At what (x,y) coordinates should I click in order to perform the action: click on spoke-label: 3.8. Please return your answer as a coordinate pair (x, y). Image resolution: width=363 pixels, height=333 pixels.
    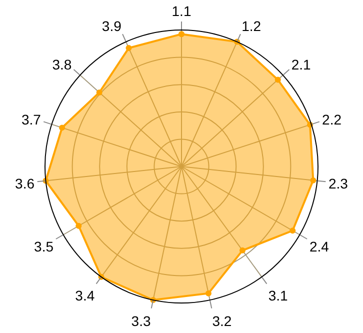
    Looking at the image, I should click on (62, 64).